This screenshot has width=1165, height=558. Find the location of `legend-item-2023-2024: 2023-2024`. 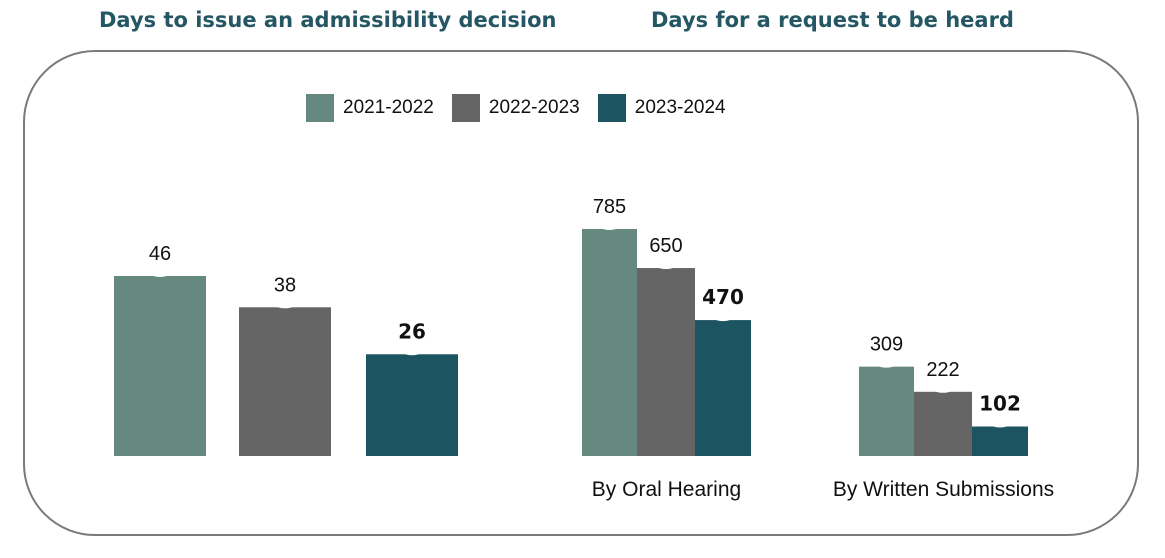

legend-item-2023-2024: 2023-2024 is located at coordinates (661, 108).